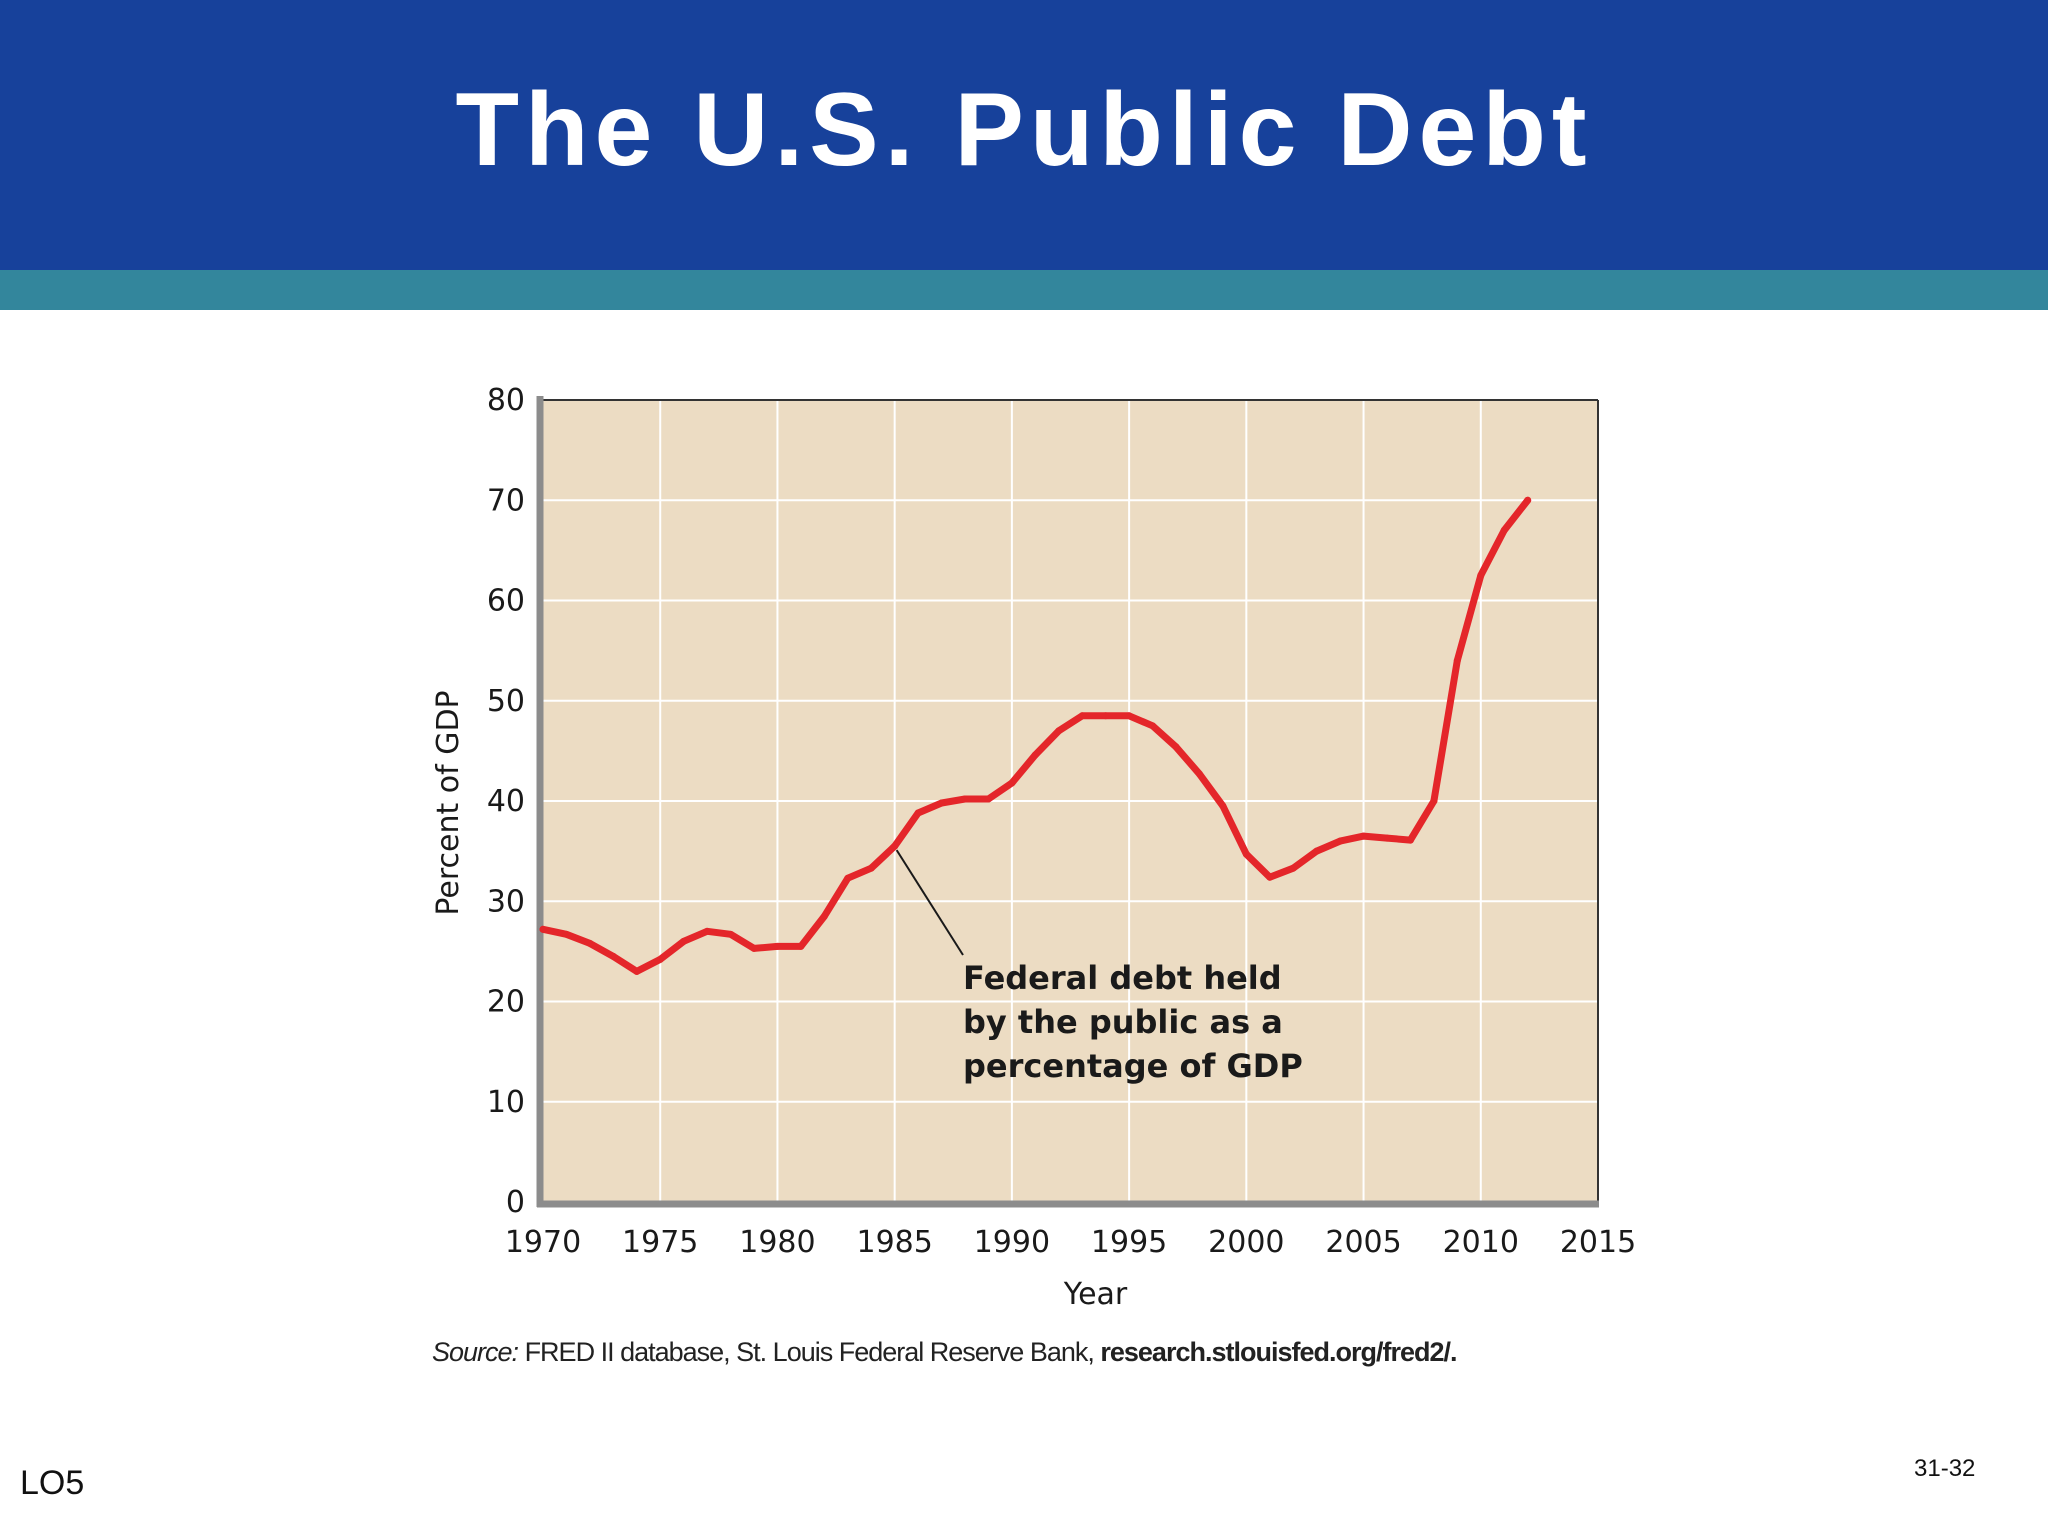 The height and width of the screenshot is (1536, 2048). Describe the element at coordinates (506, 500) in the screenshot. I see `y-tick-label: 70` at that location.